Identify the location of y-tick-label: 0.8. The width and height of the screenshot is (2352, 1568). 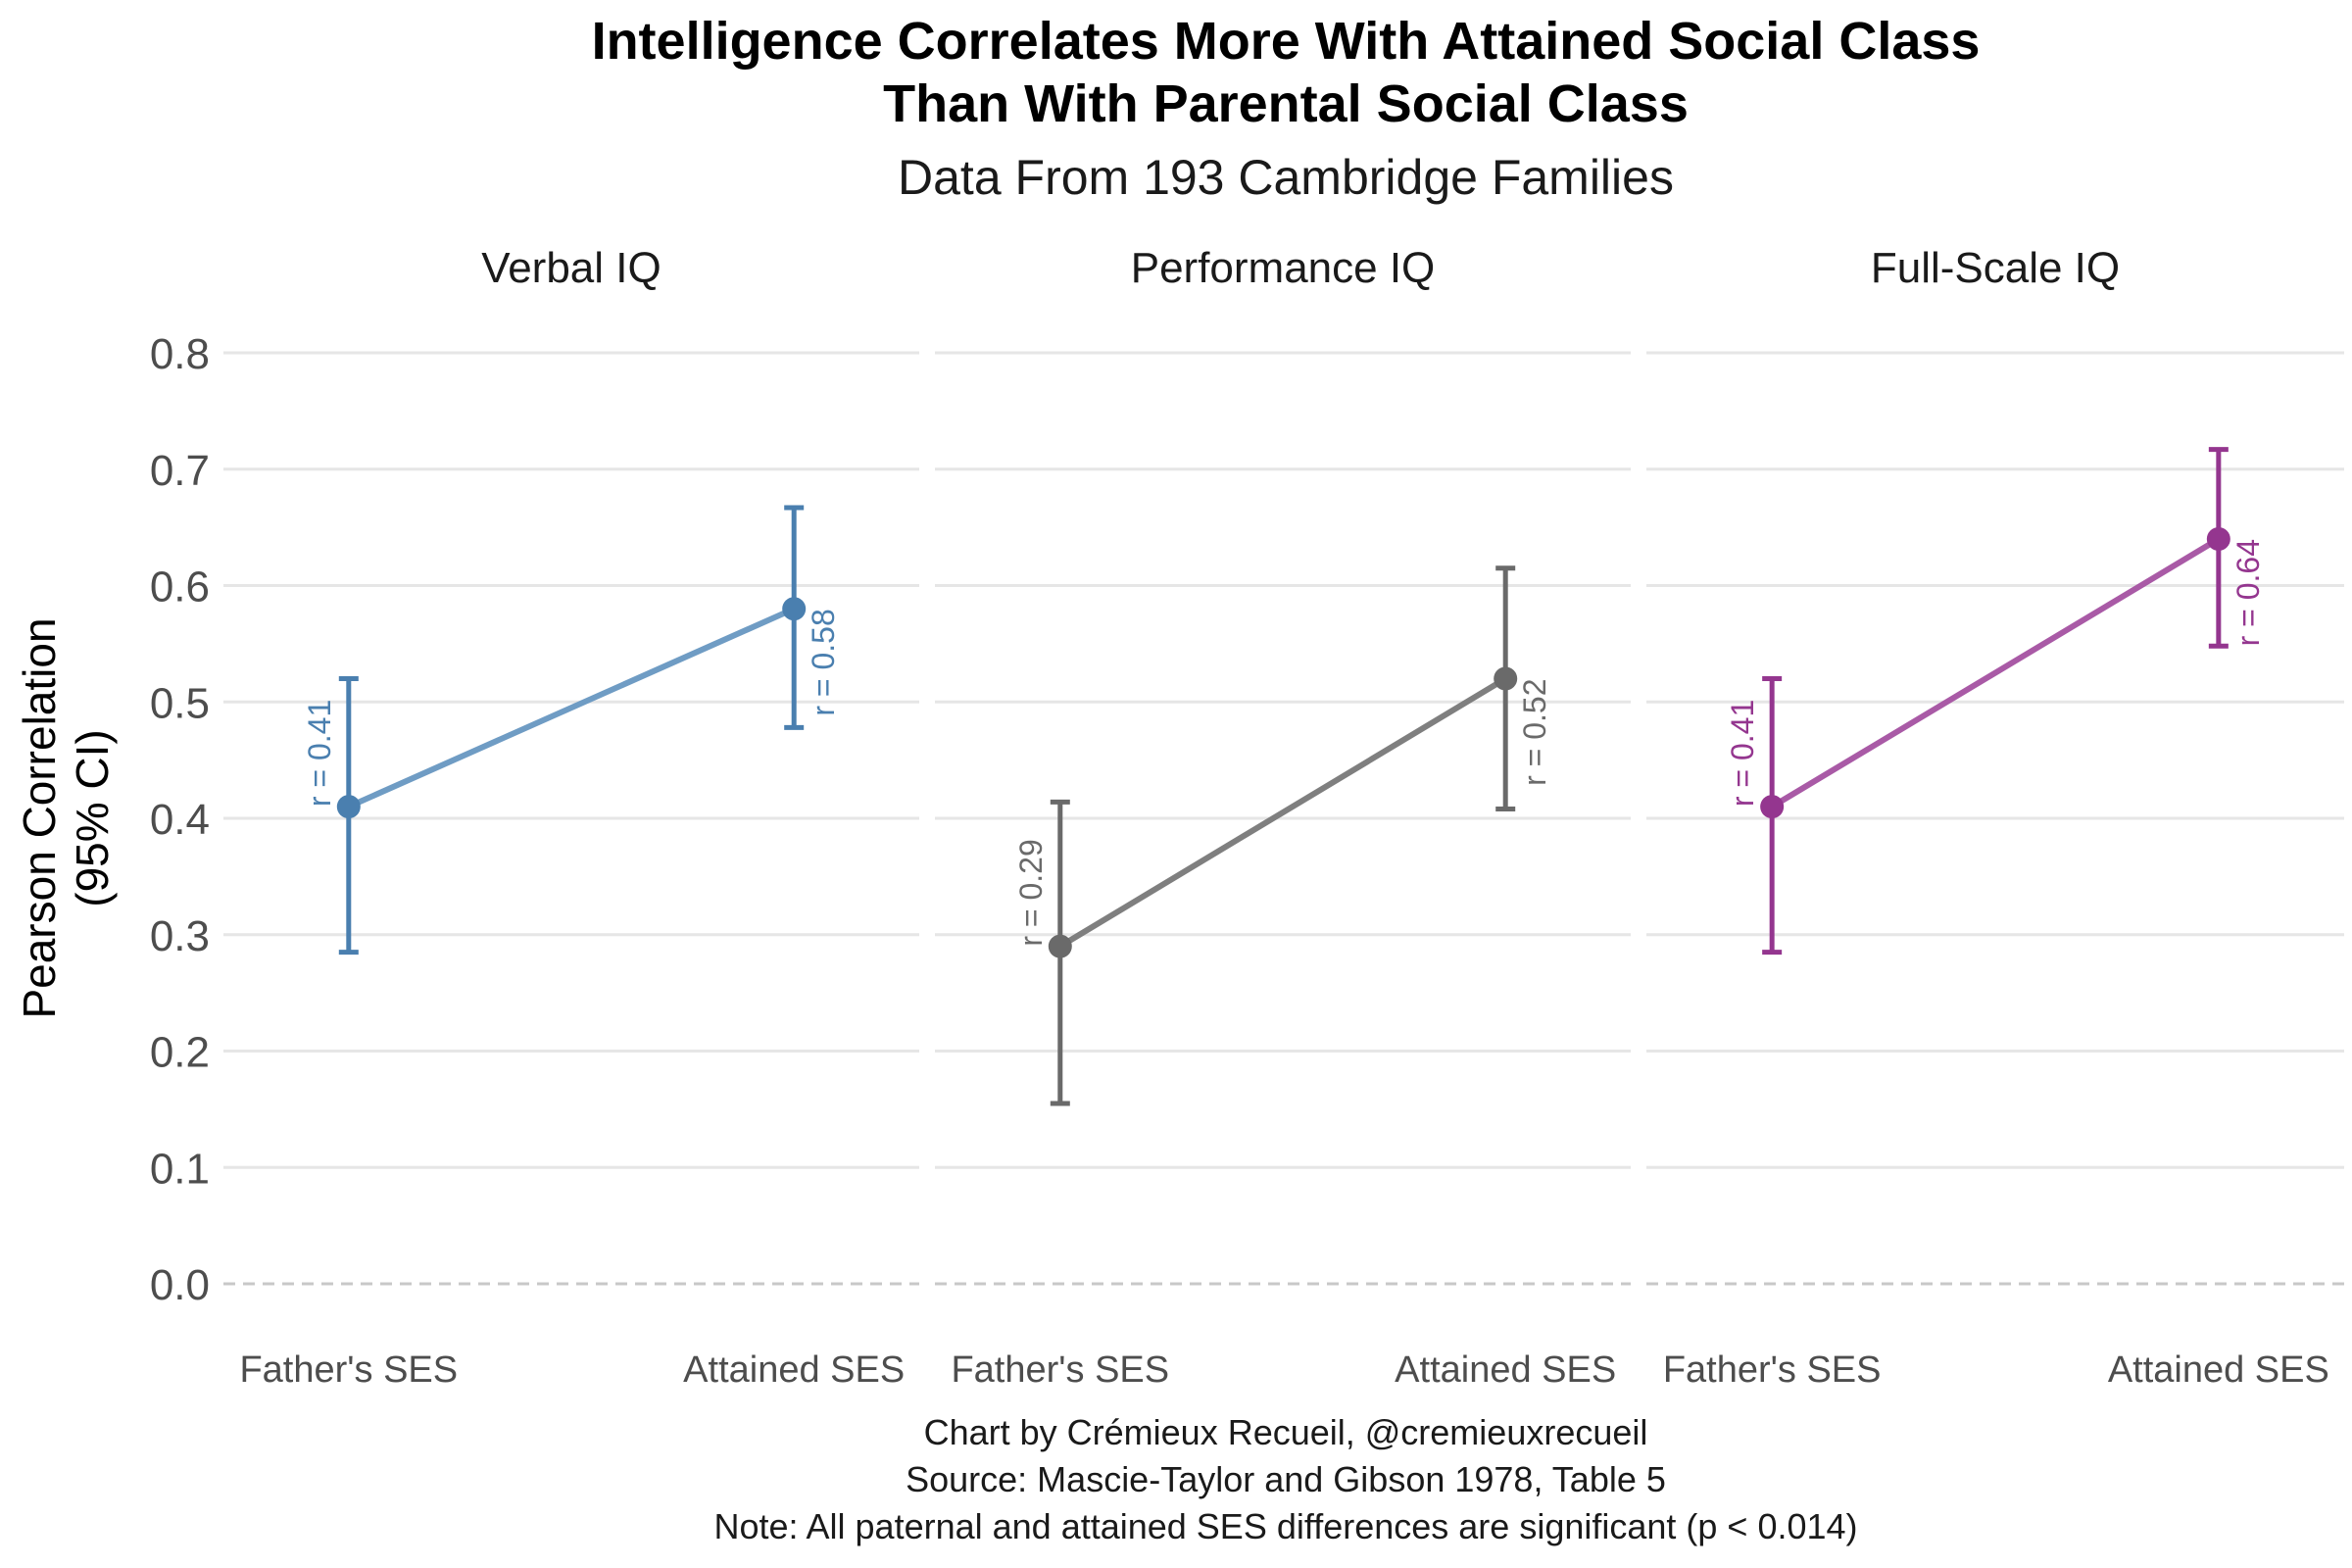
(180, 354).